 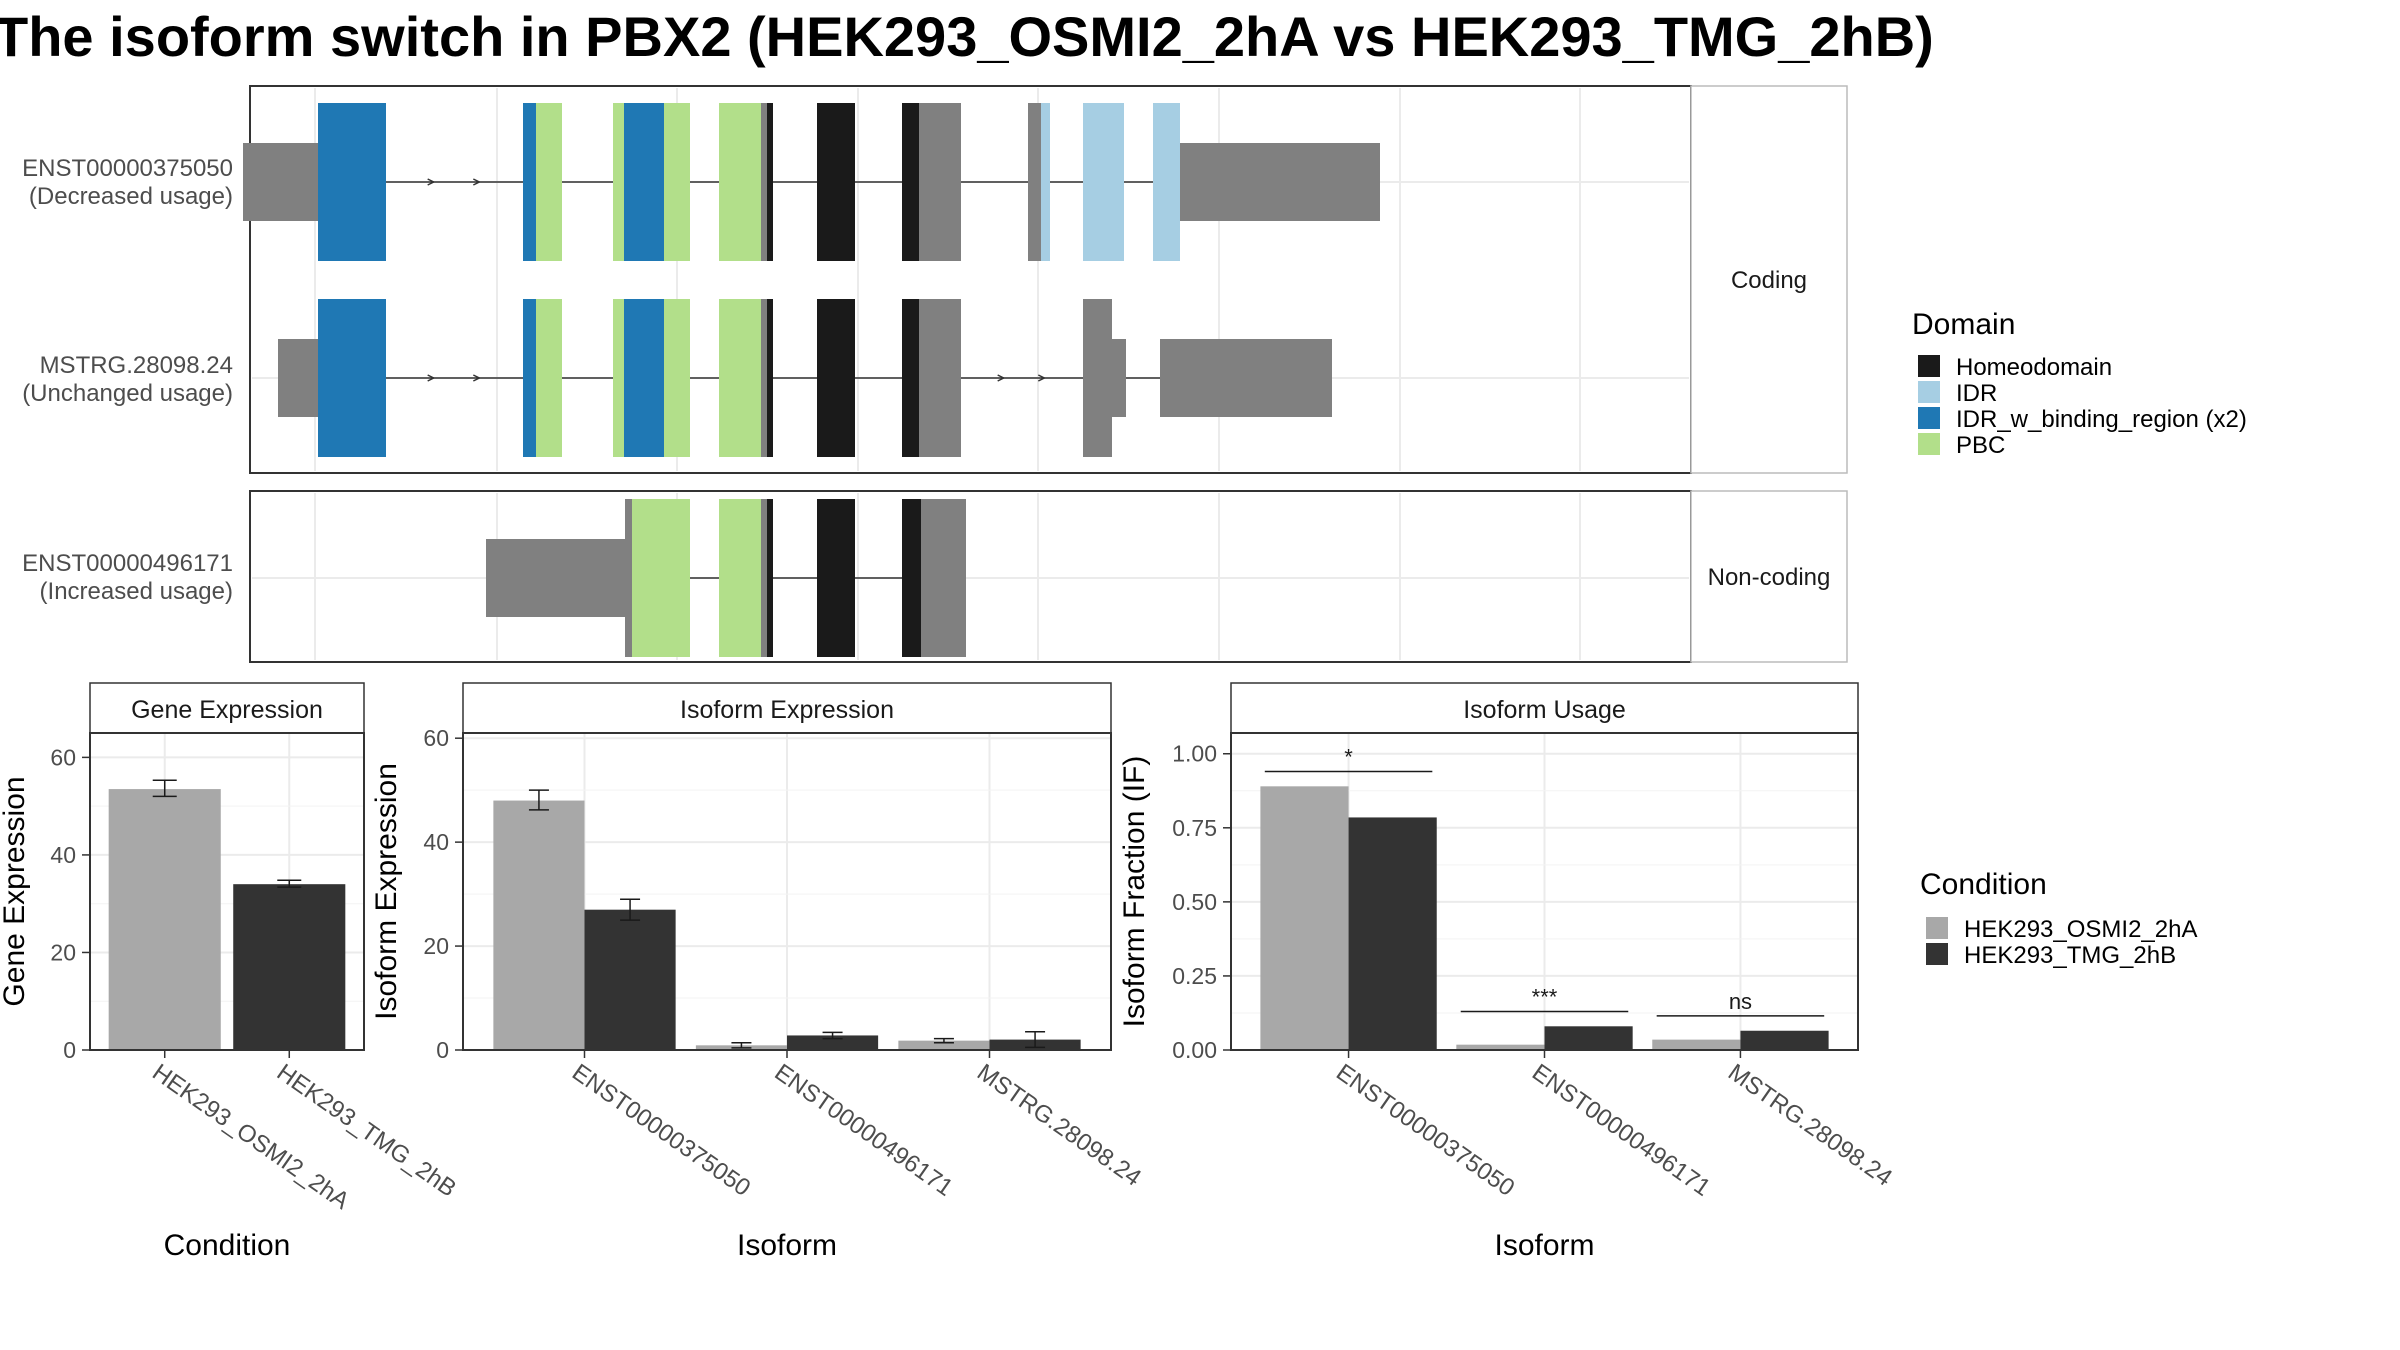 What do you see at coordinates (227, 891) in the screenshot?
I see `panel-border` at bounding box center [227, 891].